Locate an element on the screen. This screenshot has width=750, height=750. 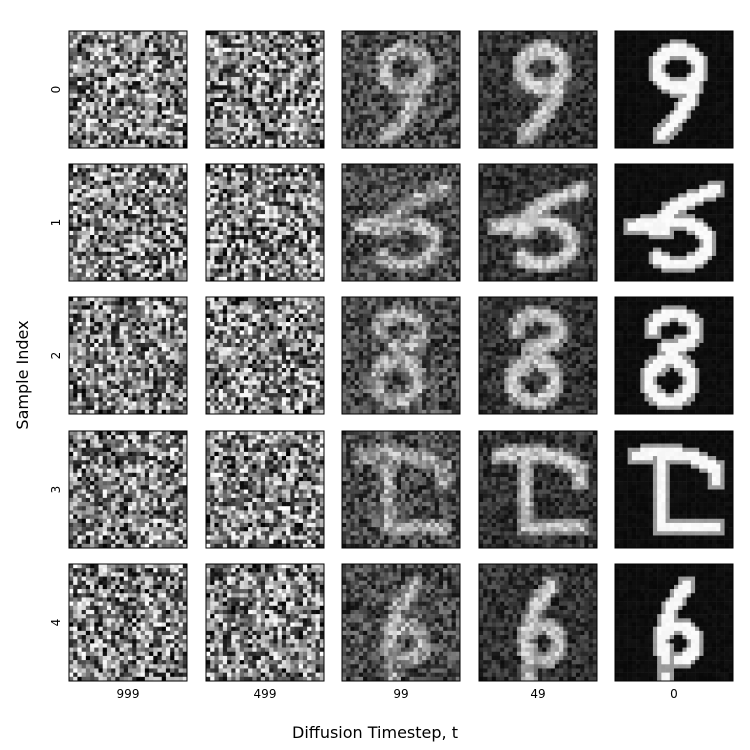
y-tick-label: 2 is located at coordinates (56, 356).